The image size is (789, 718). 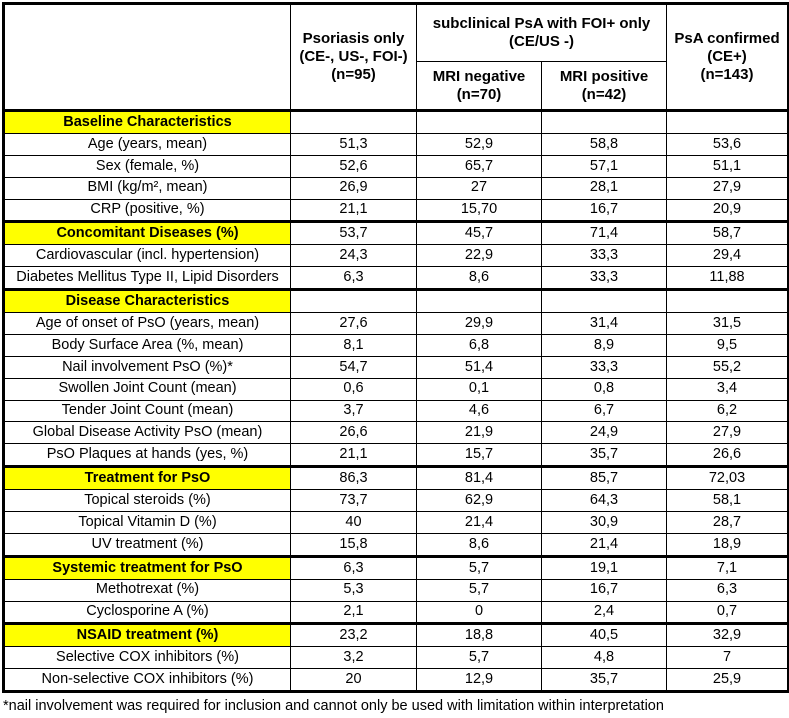 I want to click on cell-value: 11,88, so click(x=727, y=278).